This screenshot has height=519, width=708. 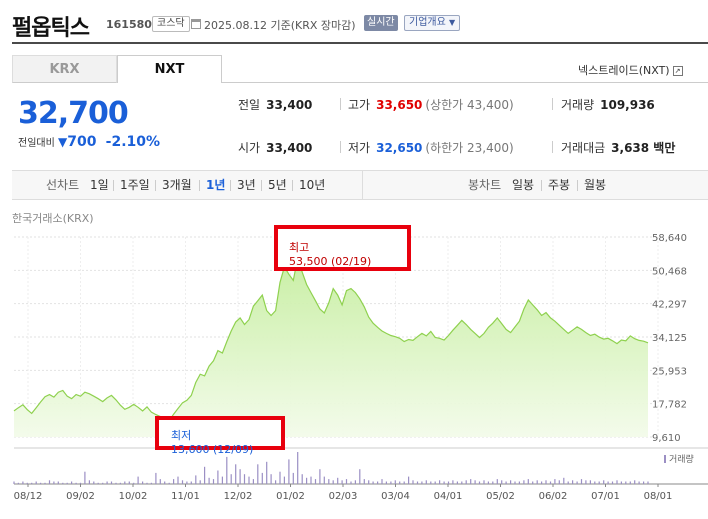 What do you see at coordinates (583, 148) in the screenshot?
I see `stat-label: 거래대금` at bounding box center [583, 148].